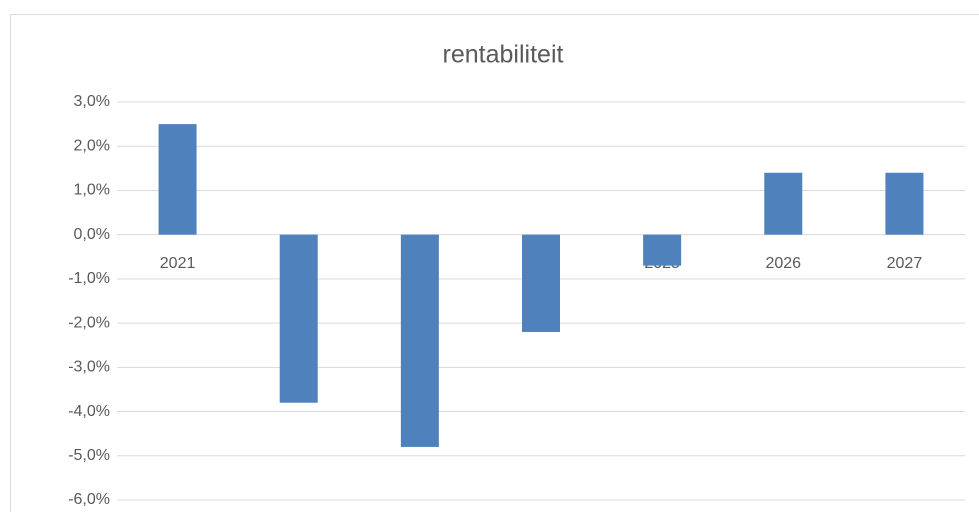  Describe the element at coordinates (89, 499) in the screenshot. I see `y-tick-label: -6,0%` at that location.